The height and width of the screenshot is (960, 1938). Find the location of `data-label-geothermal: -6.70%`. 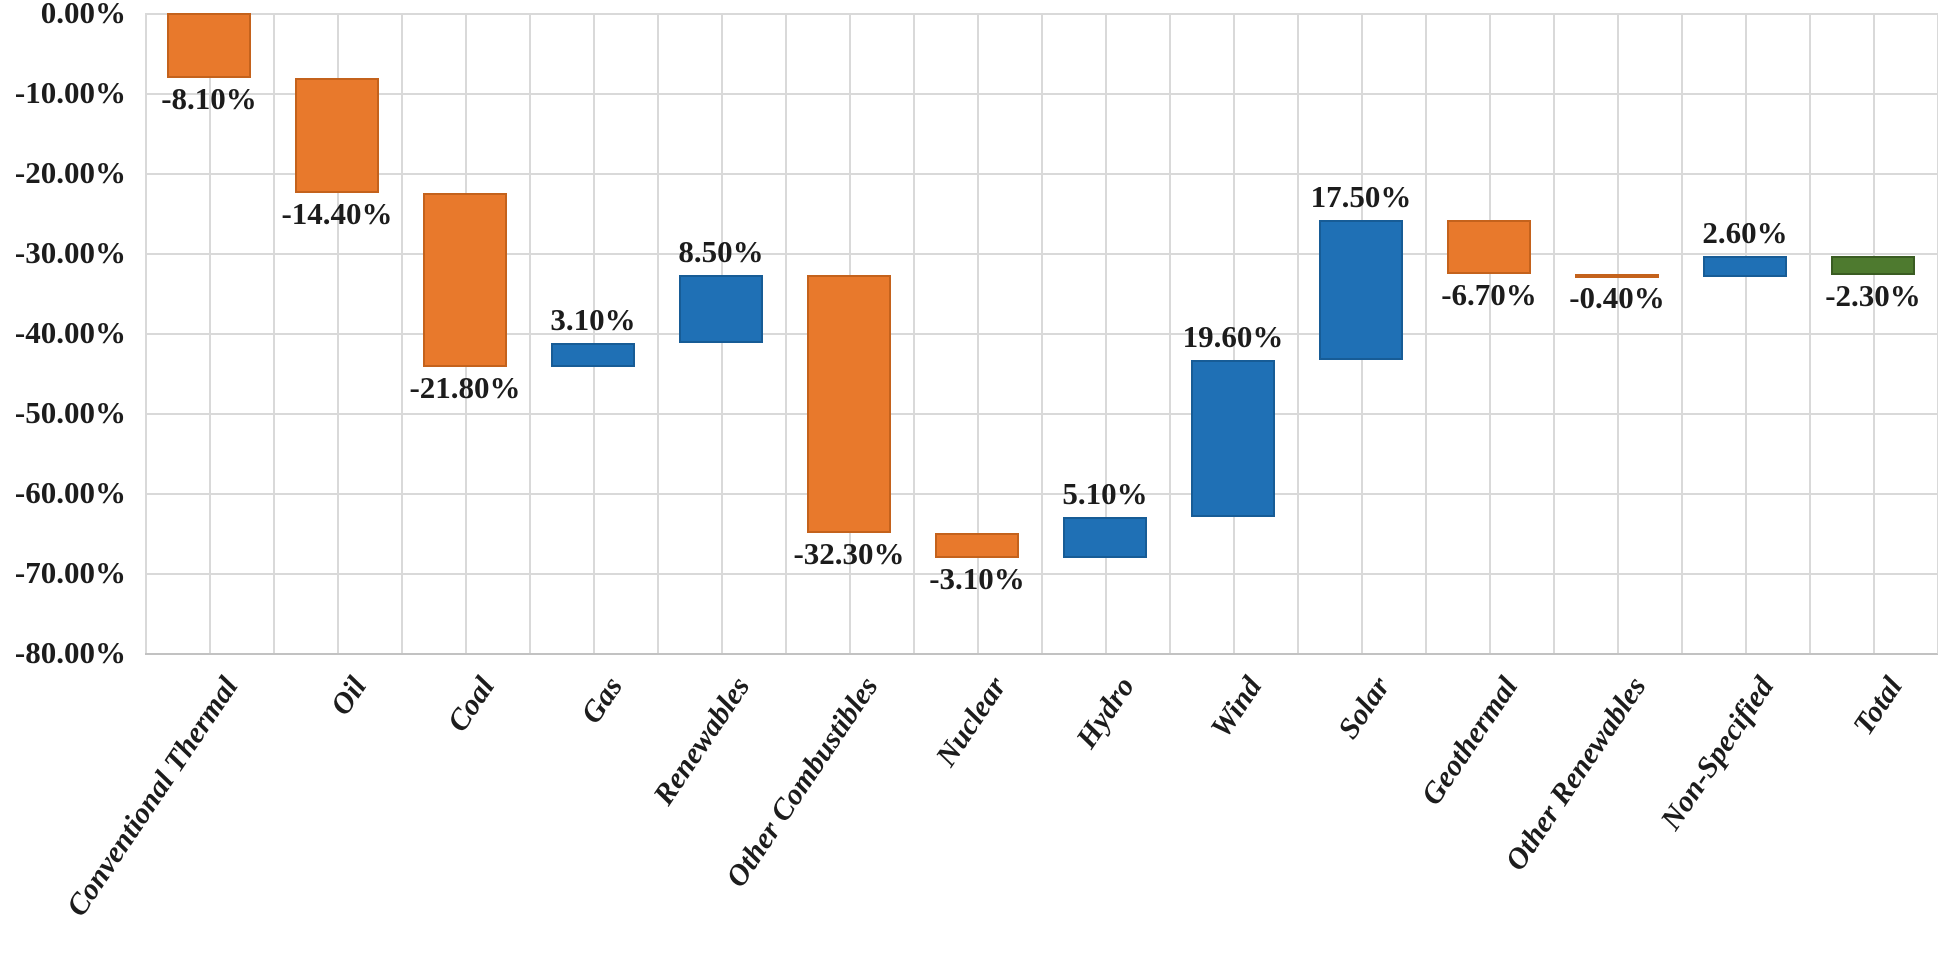

data-label-geothermal: -6.70% is located at coordinates (1489, 294).